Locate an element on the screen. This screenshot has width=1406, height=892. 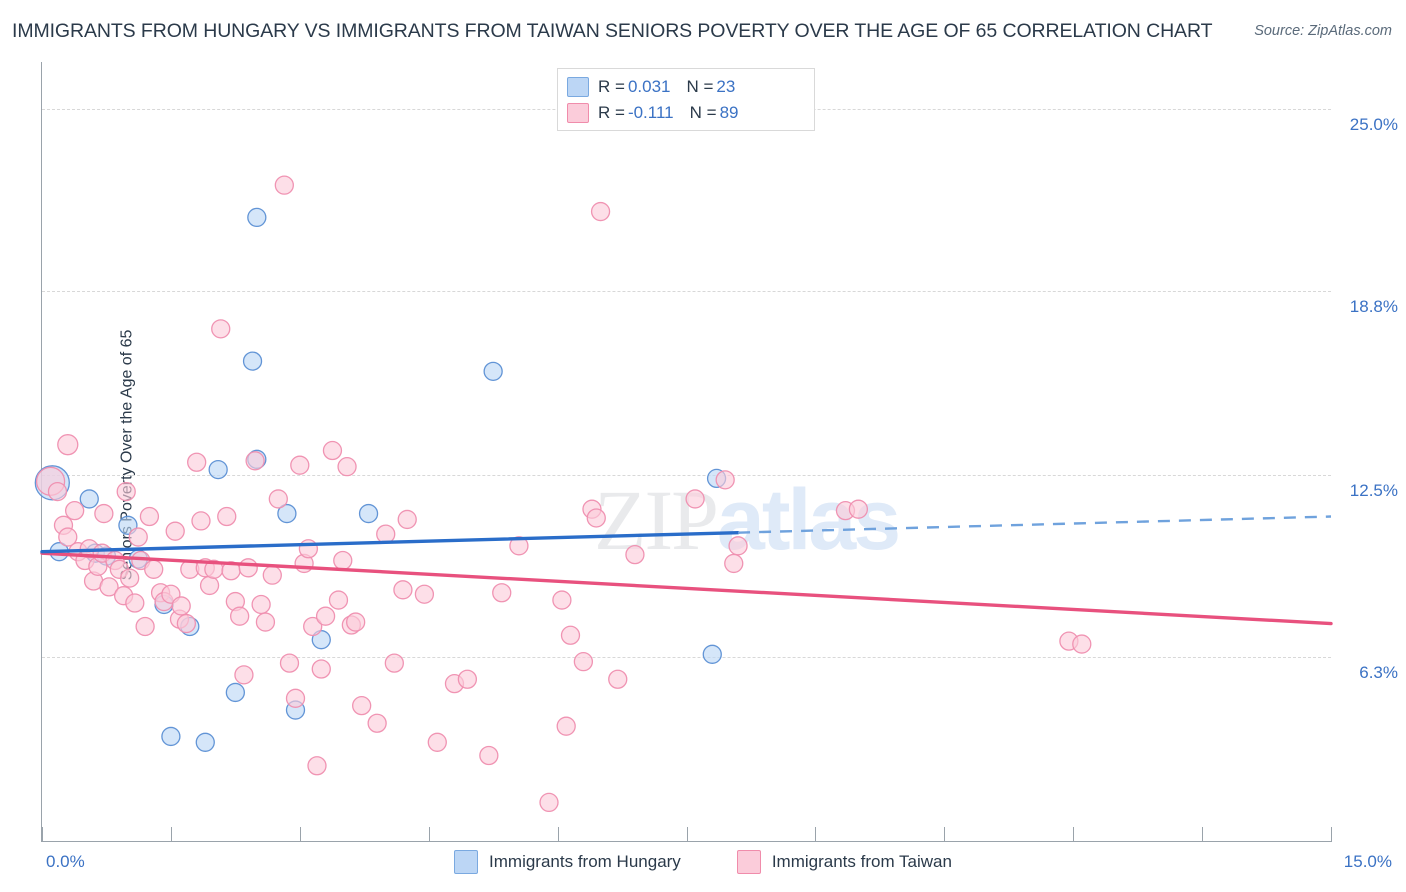
series-legend-item-taiwan: Immigrants from Taiwan is located at coordinates (844, 862).